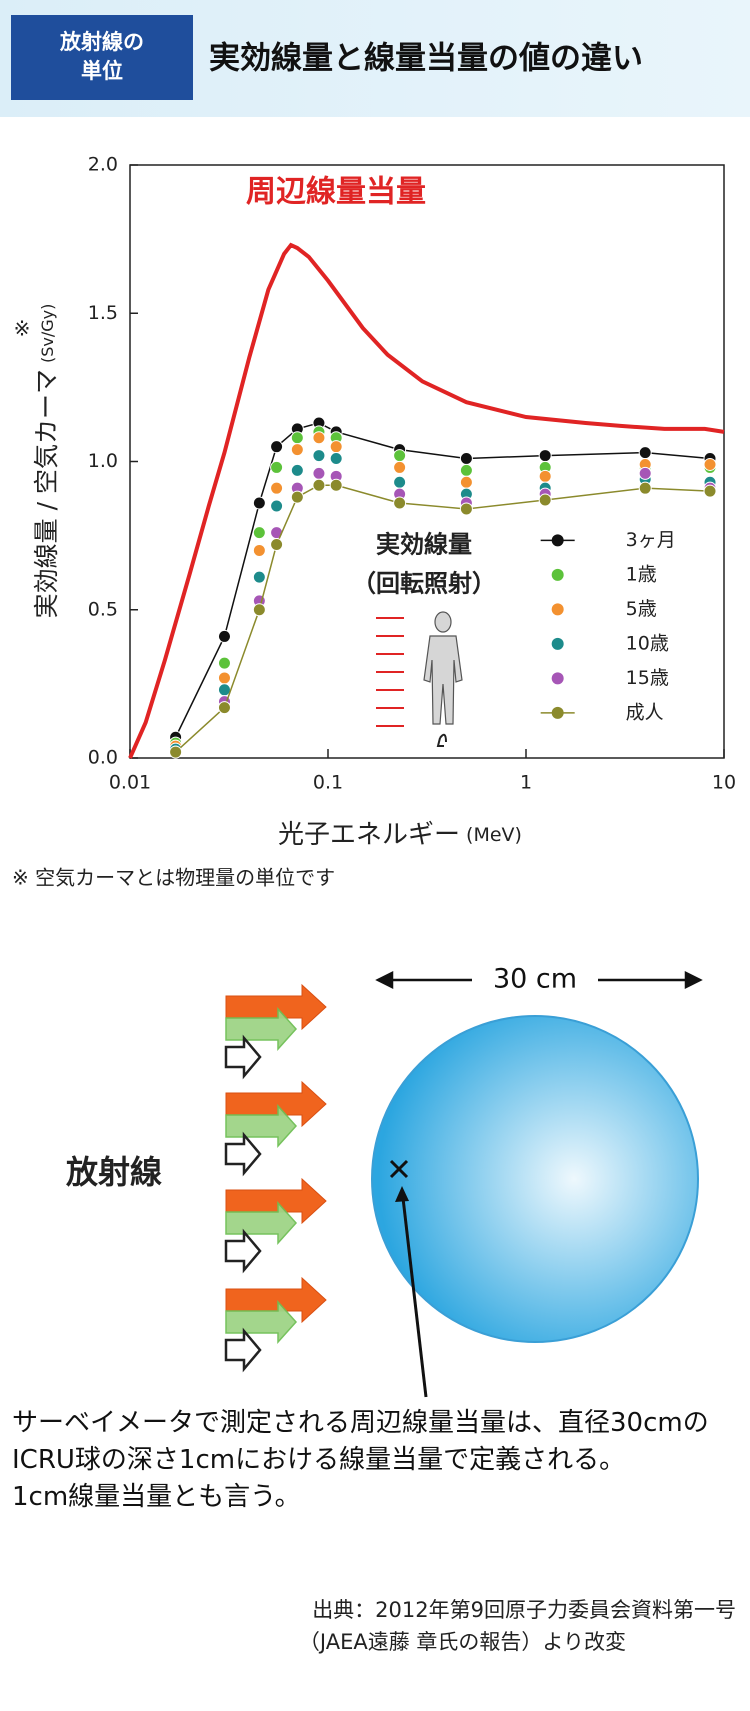 The width and height of the screenshot is (750, 1711). I want to click on legend-label: 10歳, so click(647, 643).